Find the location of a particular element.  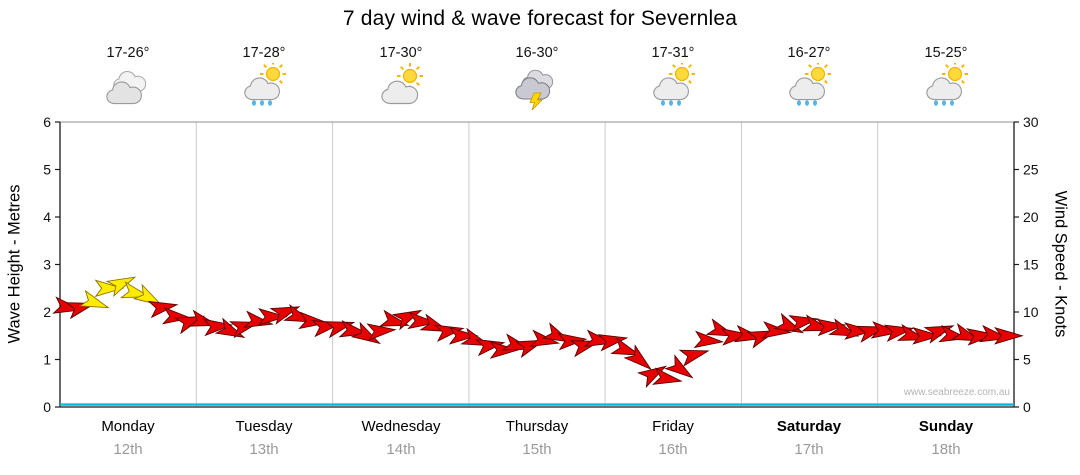

right-tick-label: 10 is located at coordinates (1031, 312).